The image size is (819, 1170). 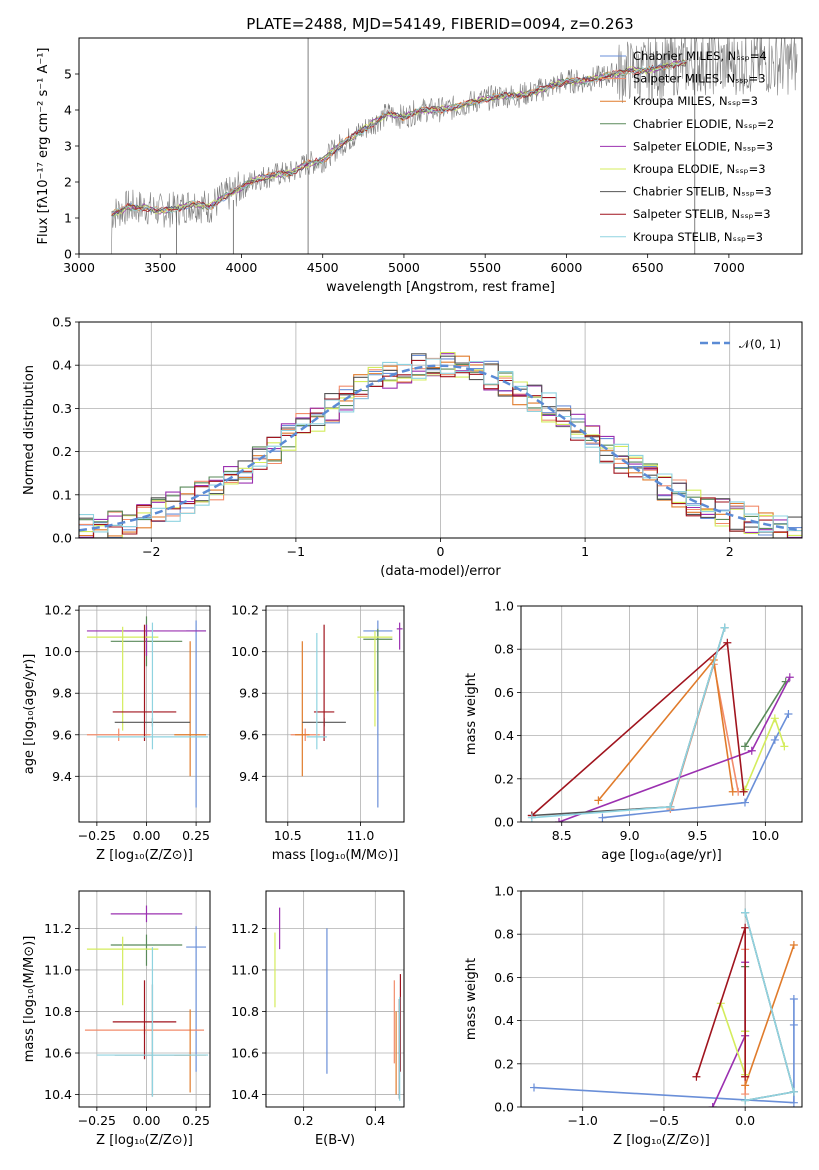 I want to click on chart-mass-vs-ebv: 0.2 0.4 10.4 10.6 10.8 11.0 11.2 E(B-V), so click(x=318, y=1019).